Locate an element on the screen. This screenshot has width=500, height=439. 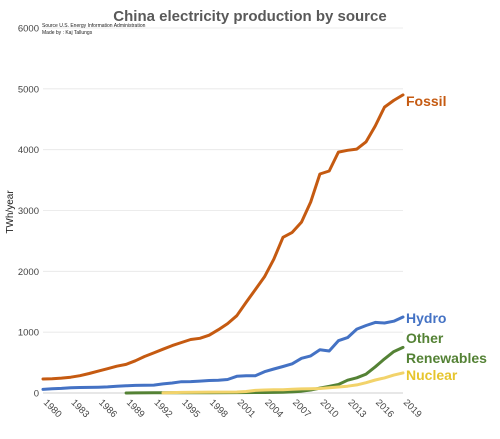
series-label-hydro: Hydro is located at coordinates (426, 318).